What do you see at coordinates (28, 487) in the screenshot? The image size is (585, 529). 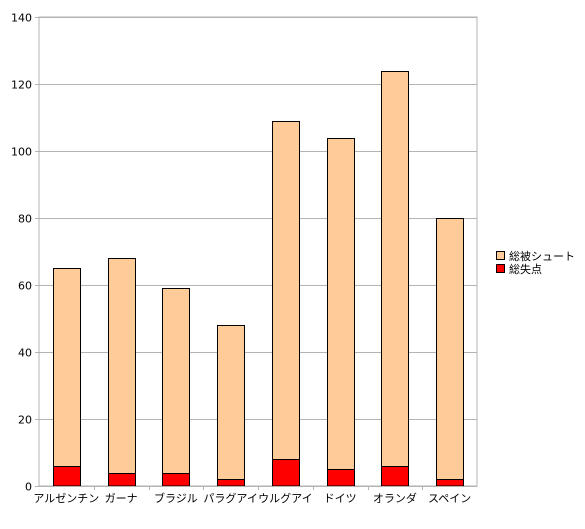 I see `y-tick-label: 0` at bounding box center [28, 487].